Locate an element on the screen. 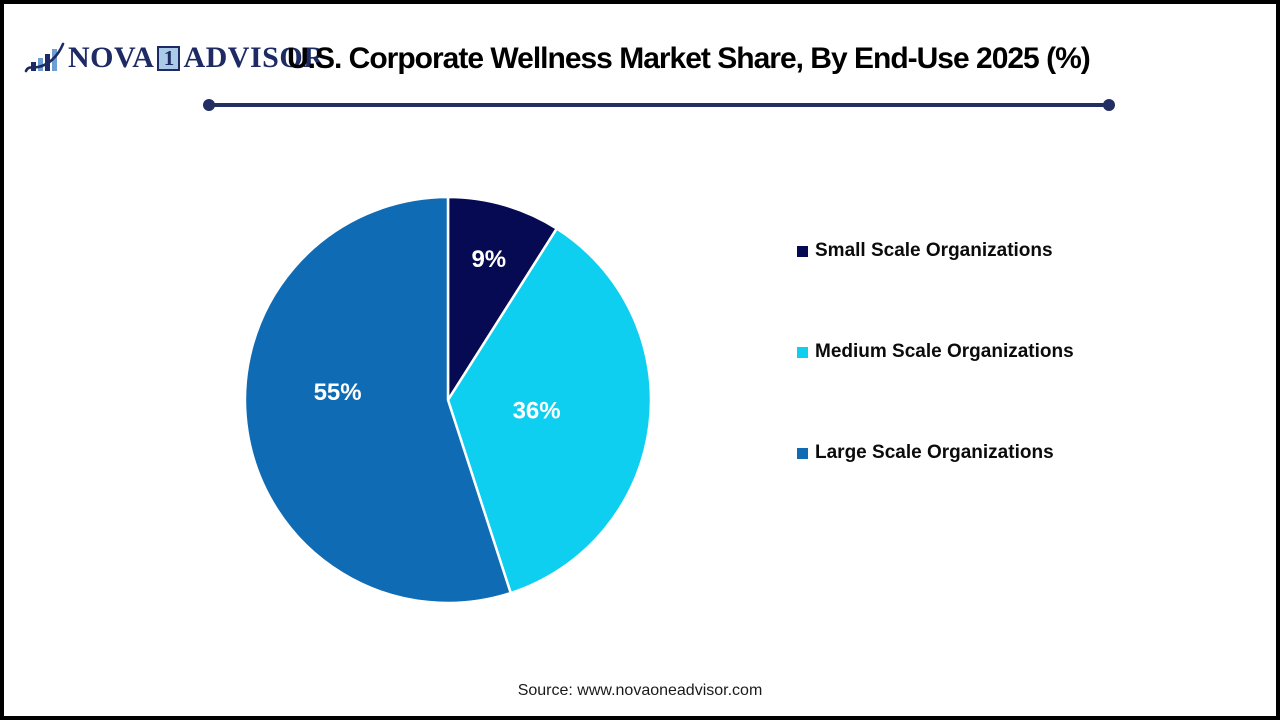 The width and height of the screenshot is (1280, 720). pie-slice-medium-scale-organizations is located at coordinates (549, 411).